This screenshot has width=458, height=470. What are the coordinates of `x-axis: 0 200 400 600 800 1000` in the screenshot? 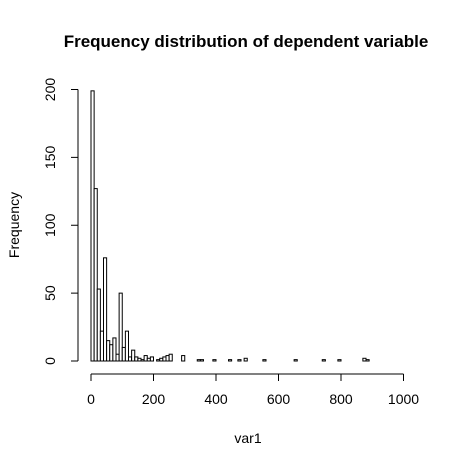 It's located at (253, 390).